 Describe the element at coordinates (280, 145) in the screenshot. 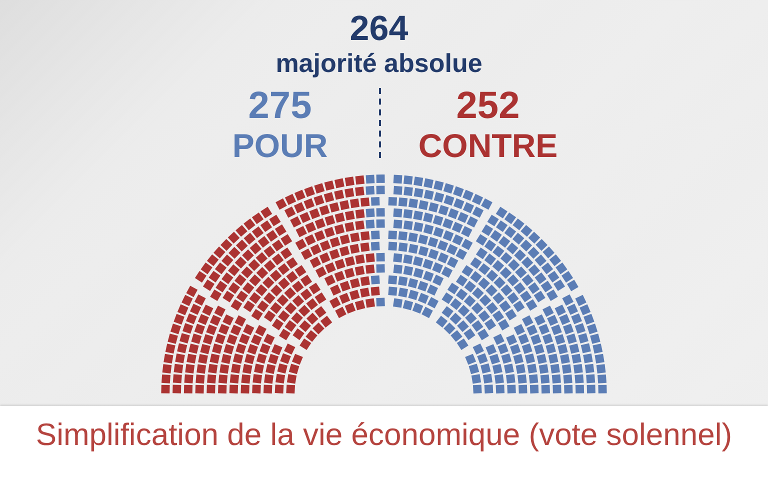

I see `category-label: POUR` at that location.